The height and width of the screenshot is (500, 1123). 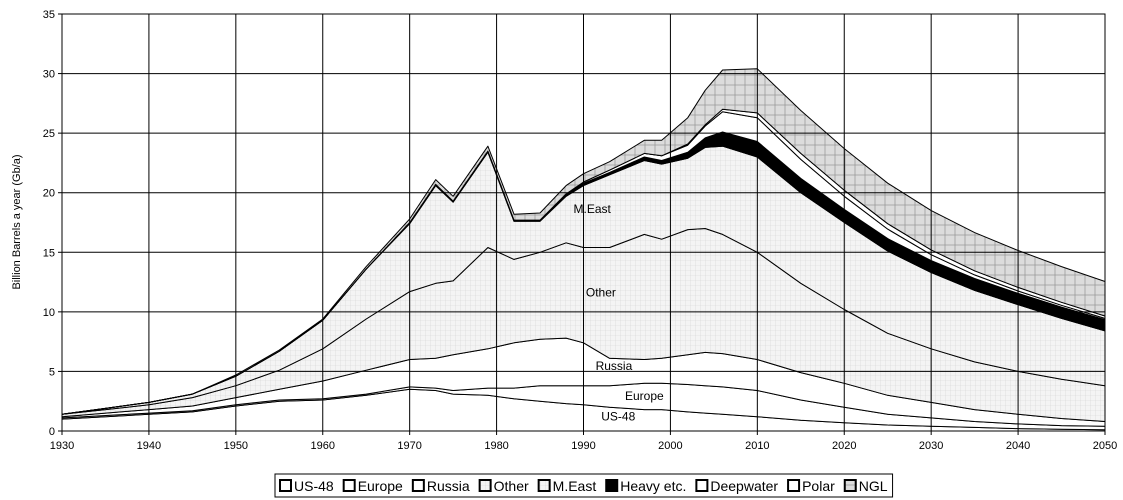 I want to click on x-tick-label: 2050, so click(x=1105, y=446).